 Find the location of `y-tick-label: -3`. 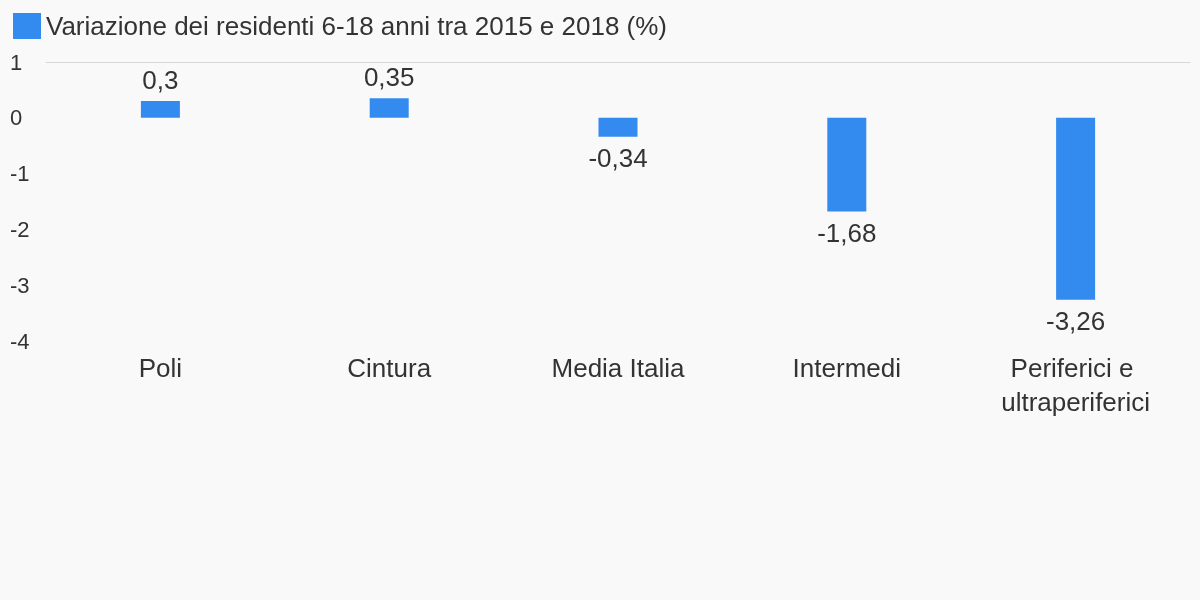

y-tick-label: -3 is located at coordinates (20, 285).